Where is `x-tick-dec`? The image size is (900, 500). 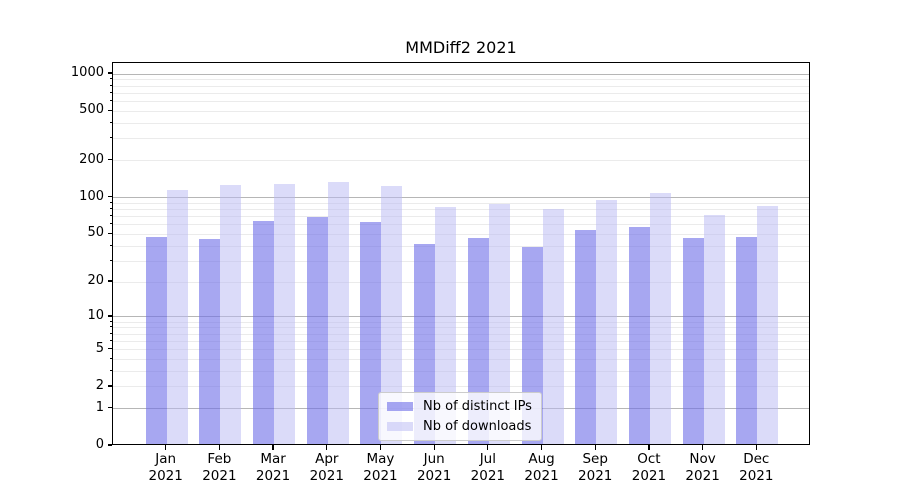 x-tick-dec is located at coordinates (756, 447).